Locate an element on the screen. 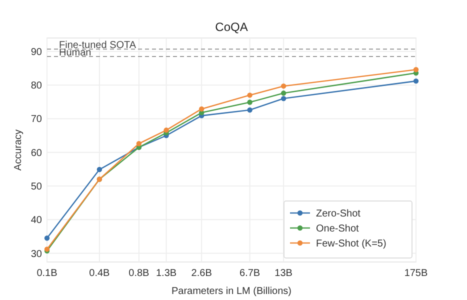 The width and height of the screenshot is (467, 300). y-tick-label: 60 is located at coordinates (36, 153).